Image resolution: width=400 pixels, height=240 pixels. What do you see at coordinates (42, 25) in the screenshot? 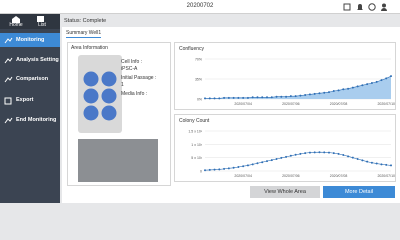
I see `list-button: List` at bounding box center [42, 25].